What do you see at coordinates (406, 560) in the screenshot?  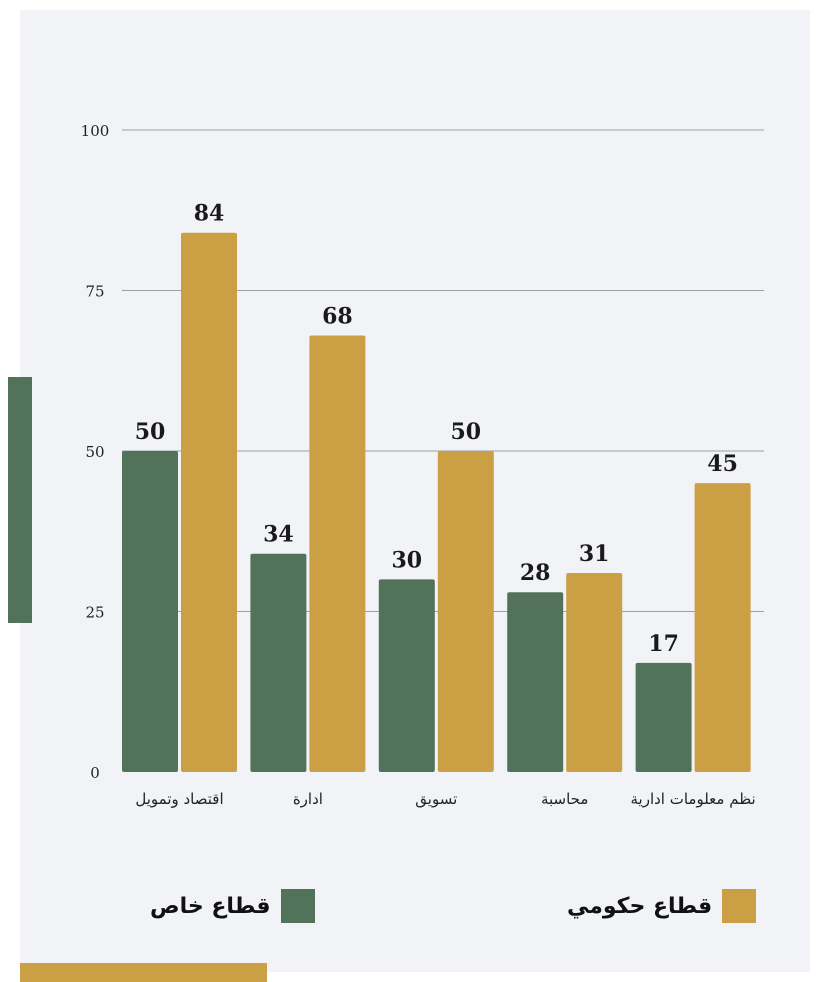 I see `bar-value-label: 30` at bounding box center [406, 560].